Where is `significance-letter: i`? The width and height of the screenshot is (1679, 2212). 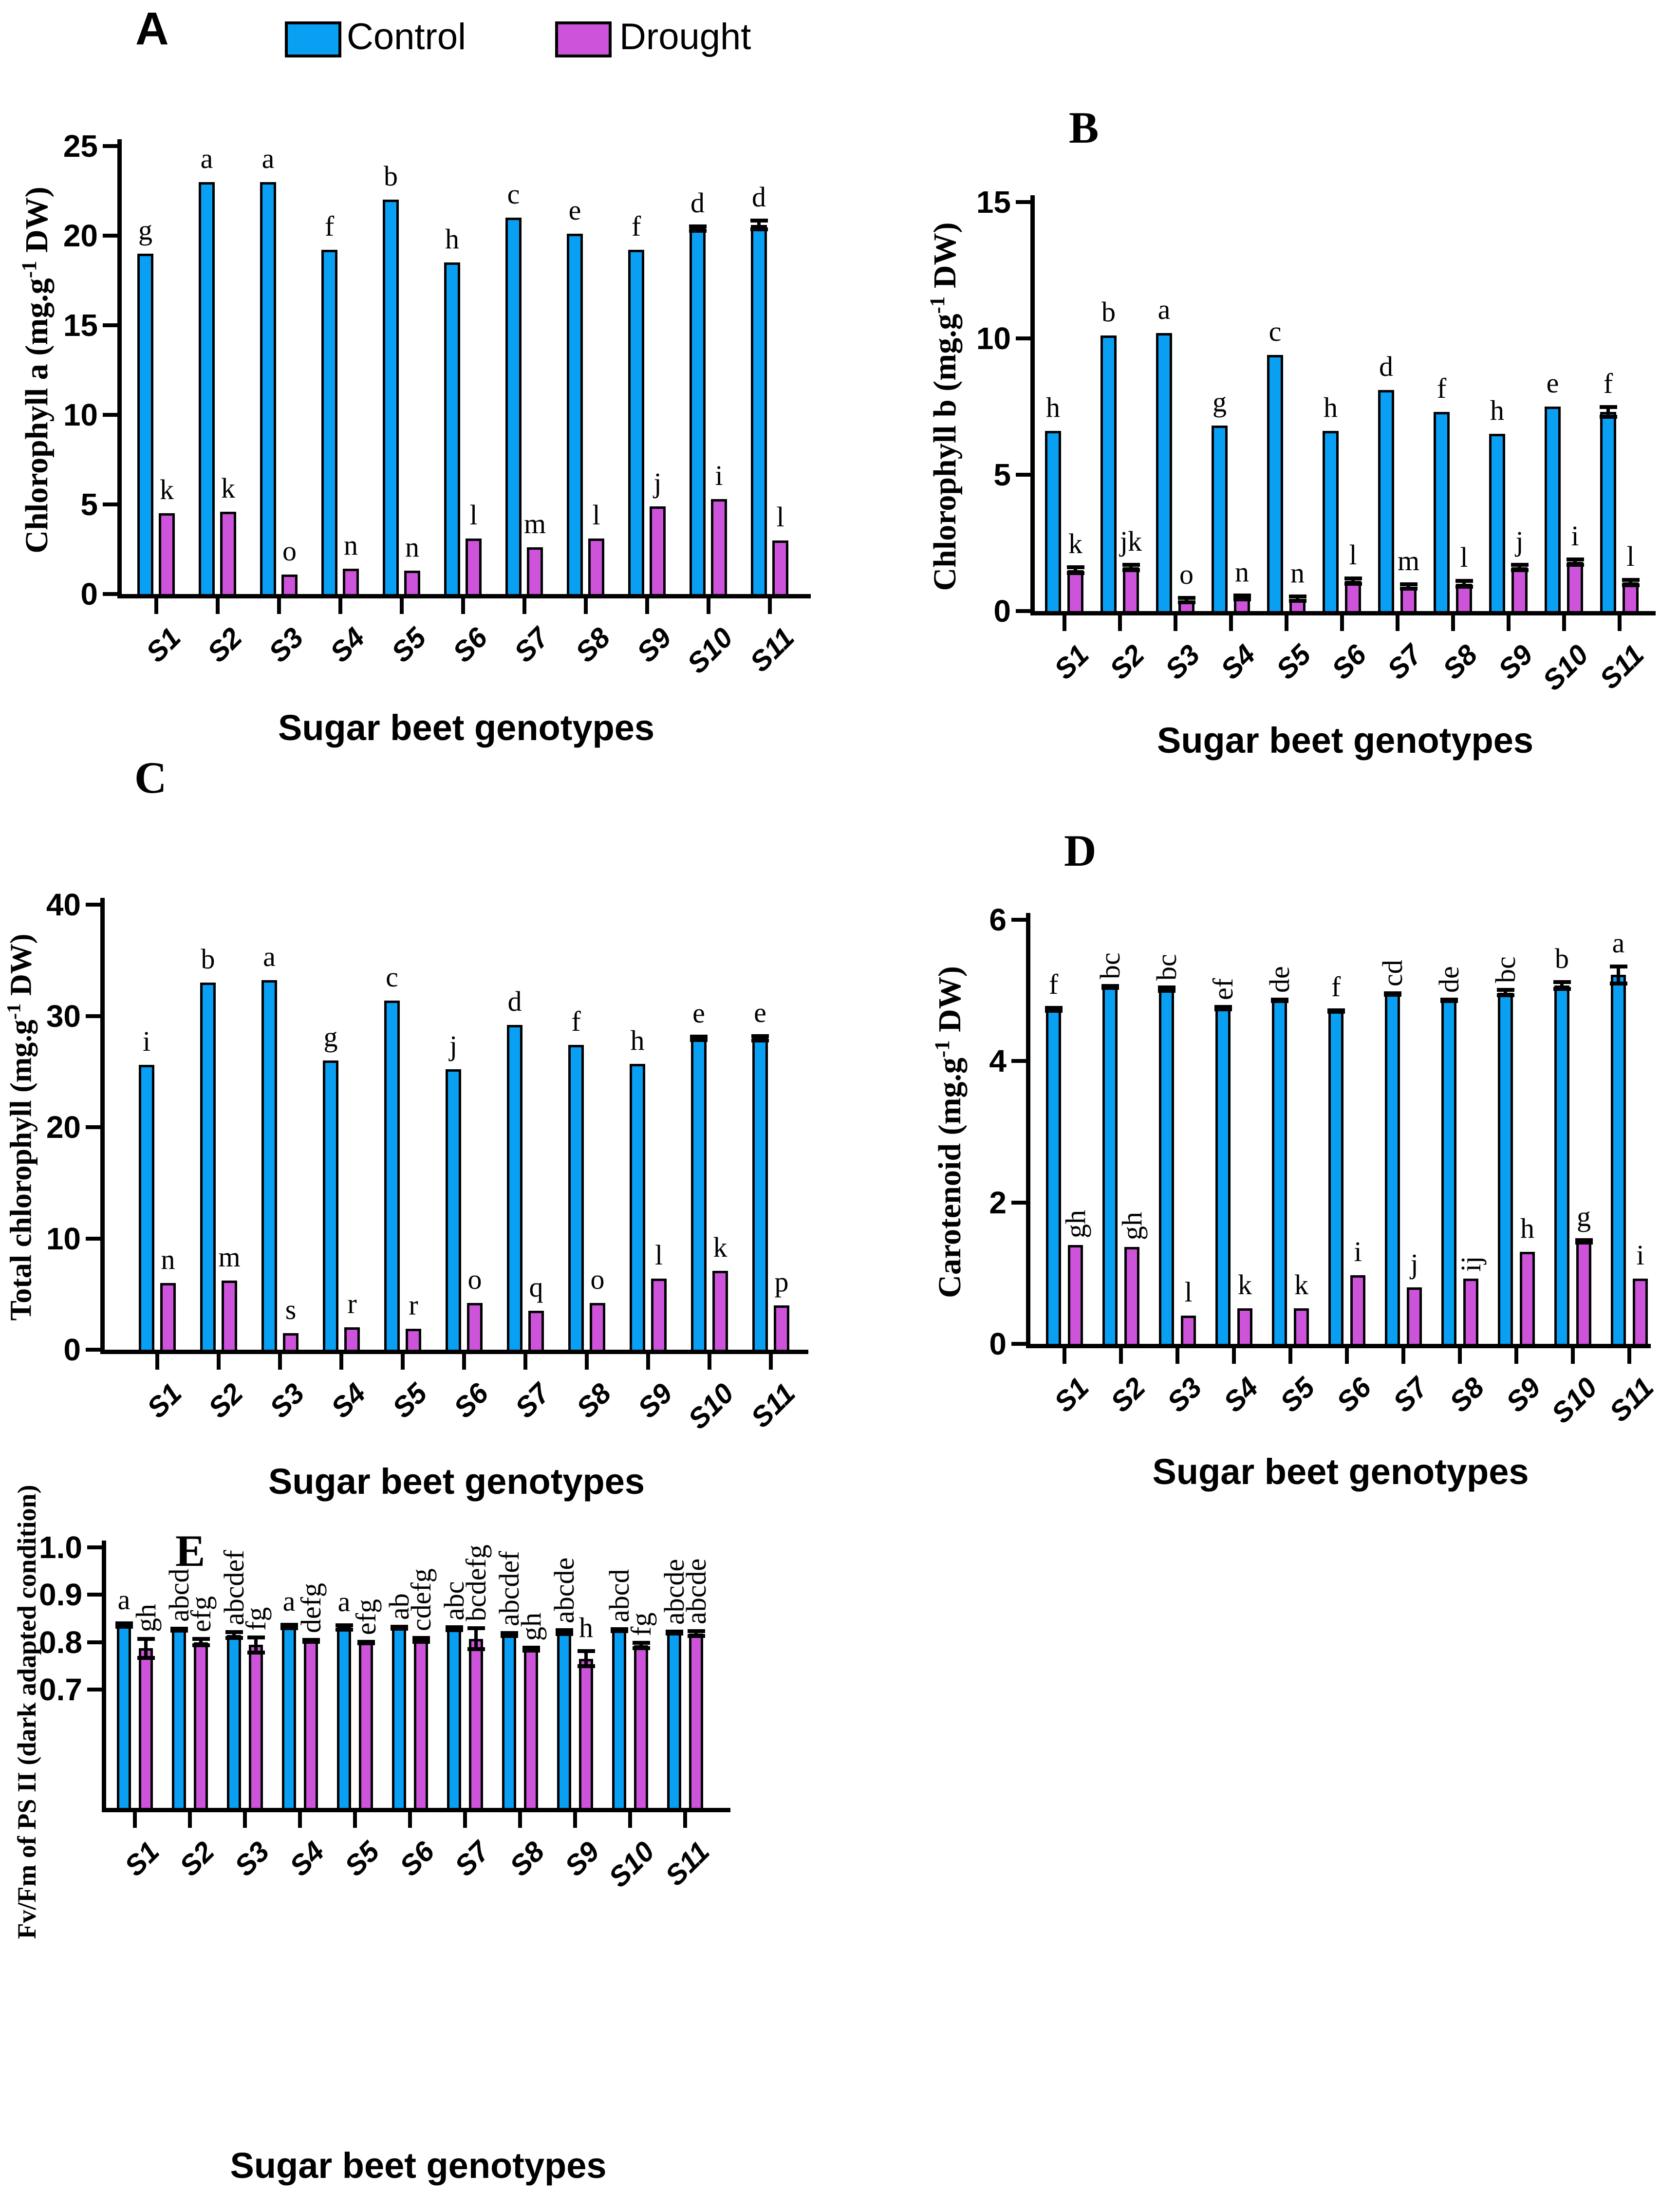 significance-letter: i is located at coordinates (1640, 1255).